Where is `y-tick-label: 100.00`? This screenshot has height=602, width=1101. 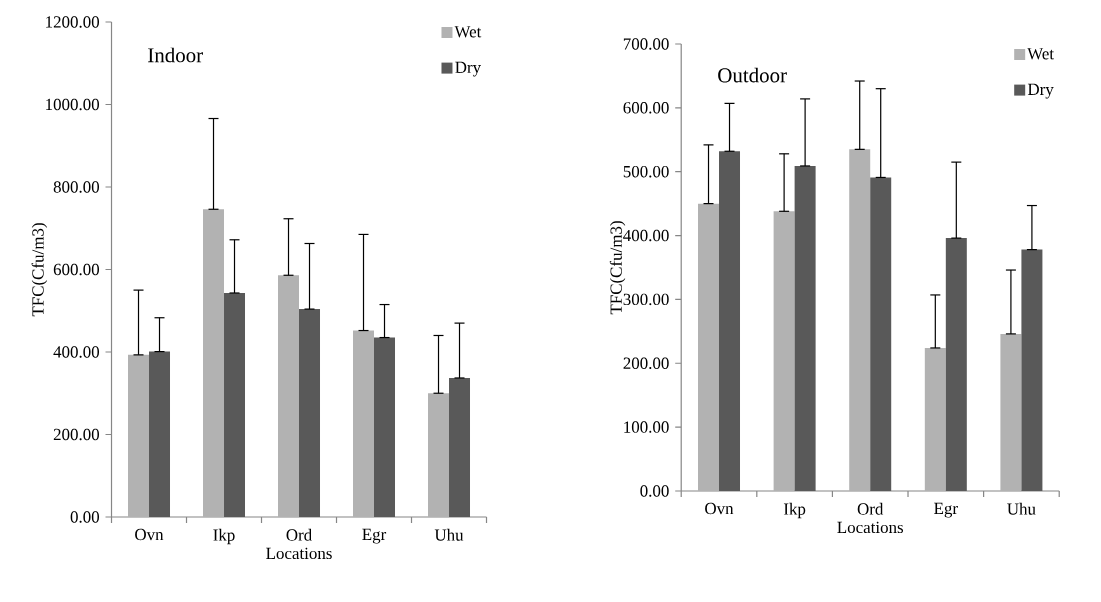 y-tick-label: 100.00 is located at coordinates (646, 427).